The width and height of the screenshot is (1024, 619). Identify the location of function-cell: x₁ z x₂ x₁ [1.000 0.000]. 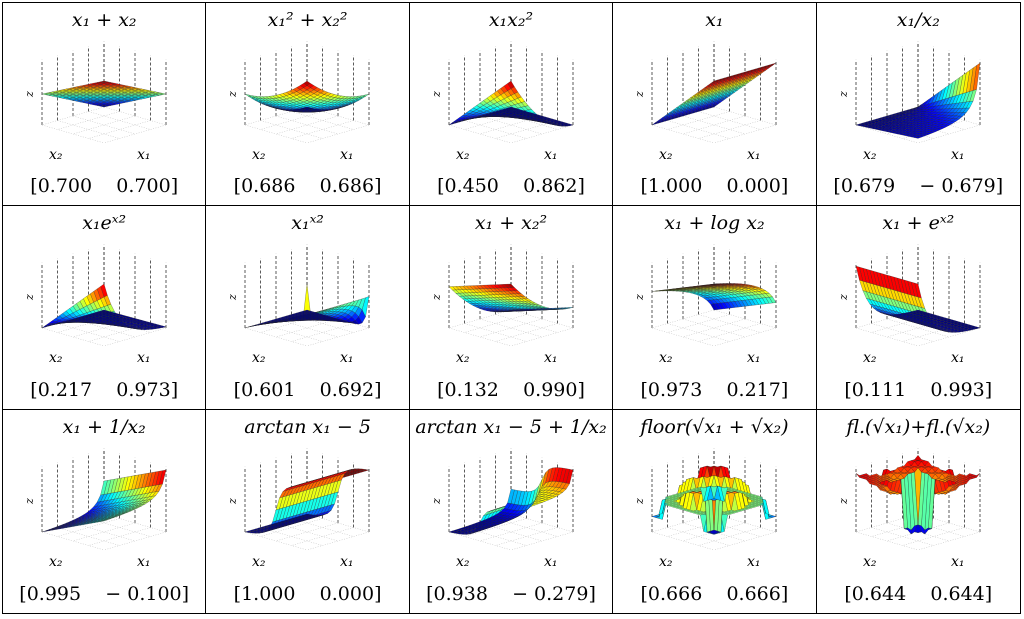
(715, 105).